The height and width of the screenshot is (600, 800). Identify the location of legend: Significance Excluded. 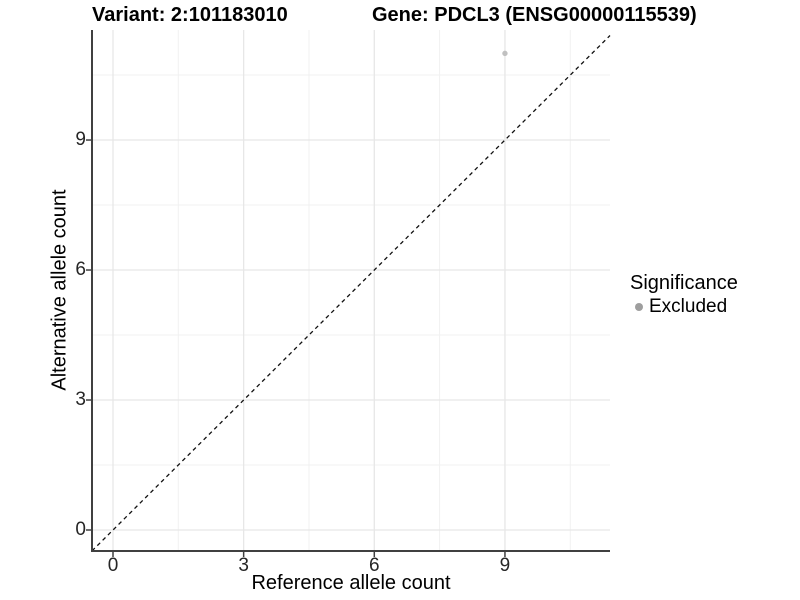
(684, 295).